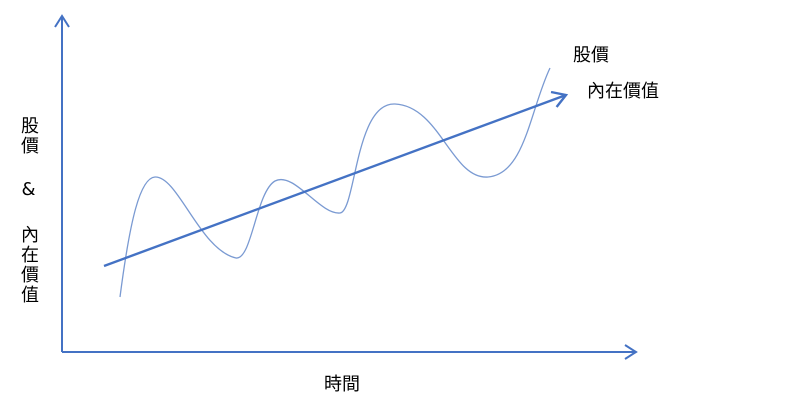 This screenshot has width=800, height=419. I want to click on x-axis-label: 時間, so click(342, 384).